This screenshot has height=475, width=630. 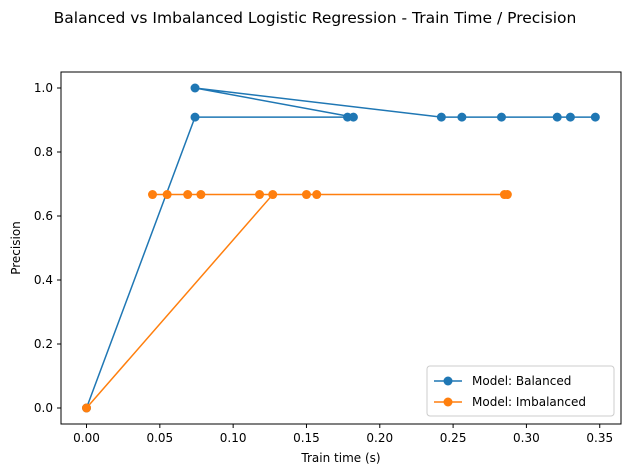 What do you see at coordinates (343, 434) in the screenshot?
I see `x-axis: 0.00 0.05 0.10 0.15 0.20 0.25 0.30 0.35` at bounding box center [343, 434].